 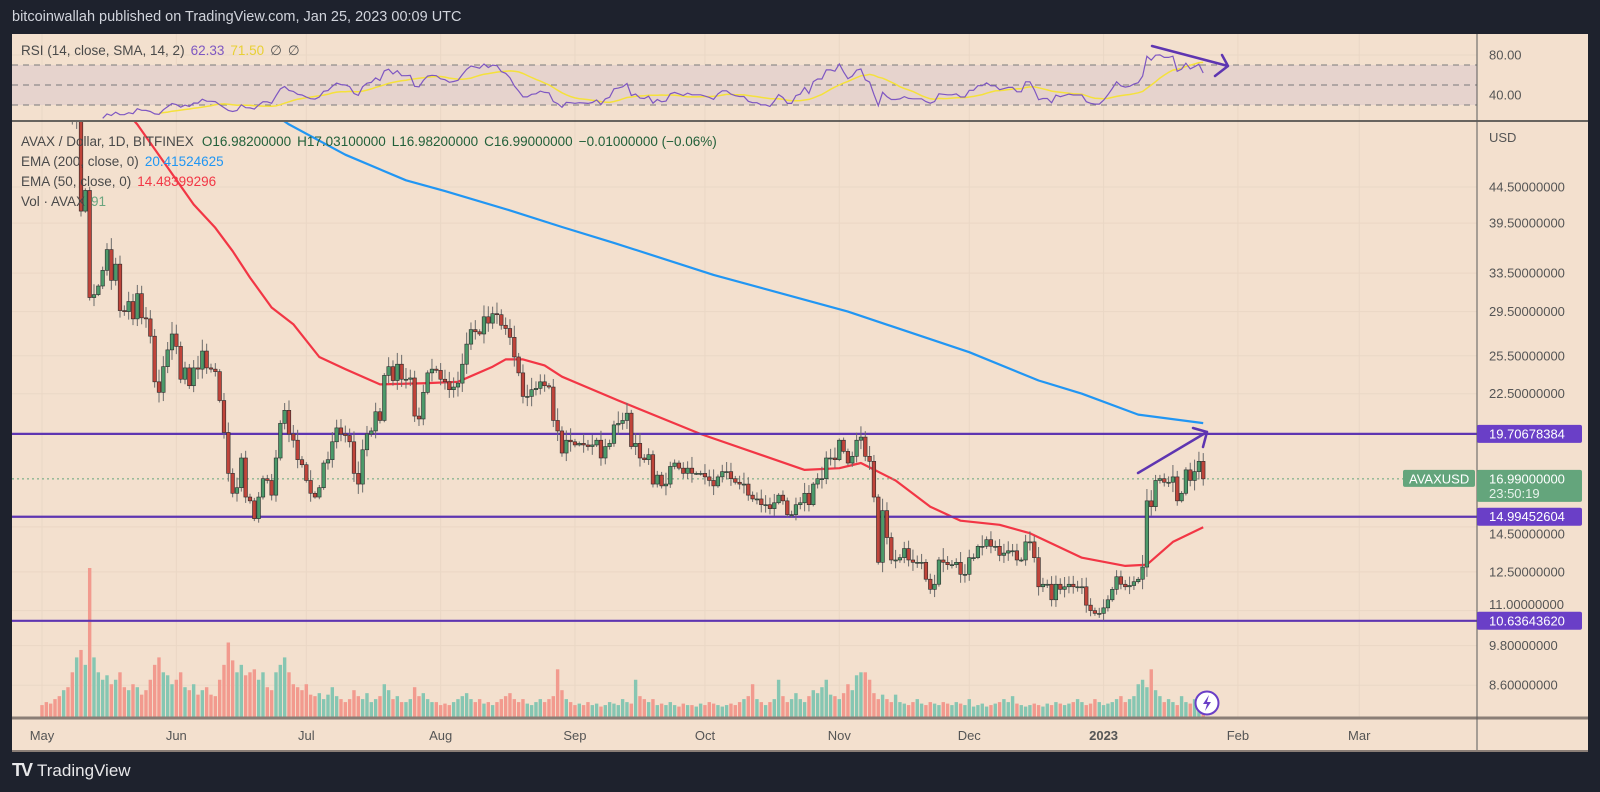 What do you see at coordinates (1207, 703) in the screenshot?
I see `lightning-event-marker` at bounding box center [1207, 703].